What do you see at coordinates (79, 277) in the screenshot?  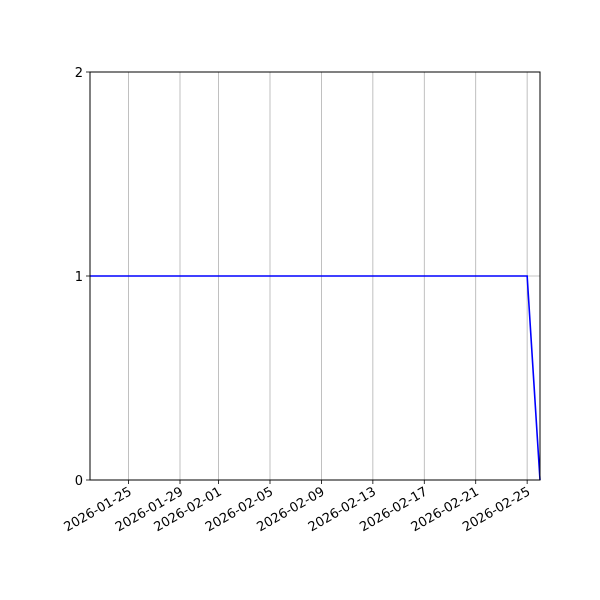 I see `y-tick-label: 1` at bounding box center [79, 277].